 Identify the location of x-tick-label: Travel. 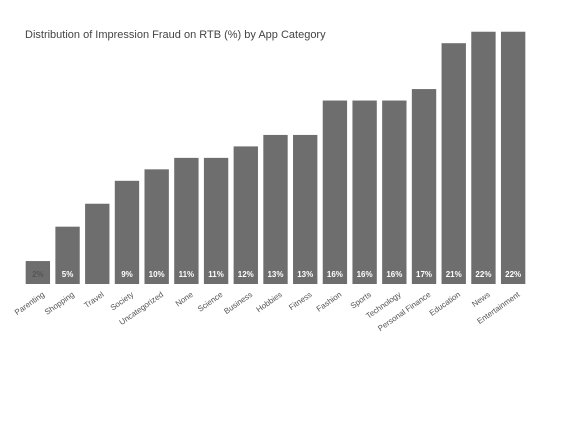
(93, 300).